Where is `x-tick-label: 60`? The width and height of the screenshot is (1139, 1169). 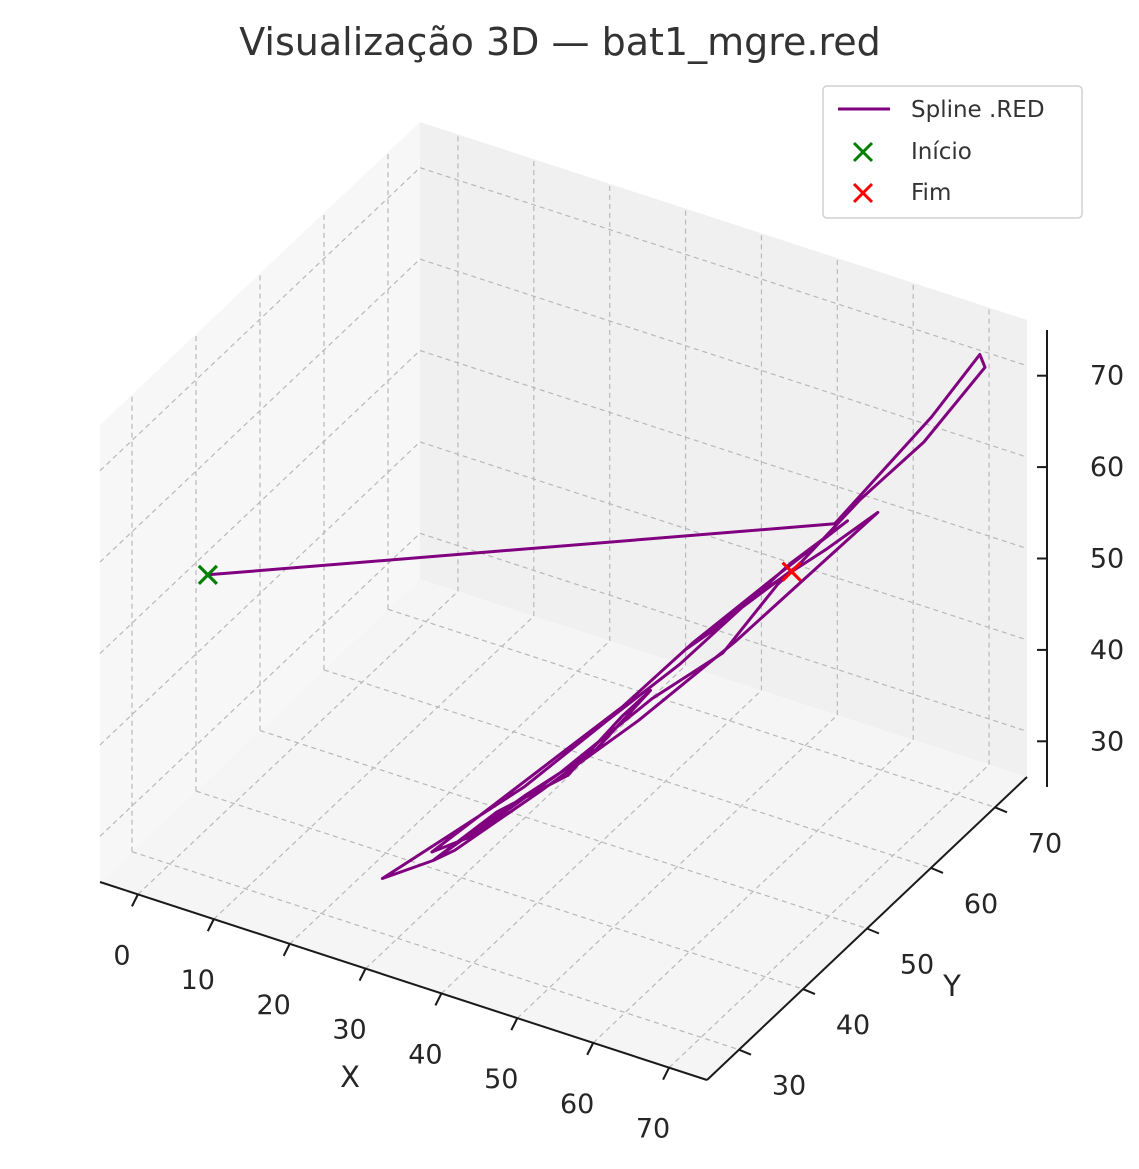 x-tick-label: 60 is located at coordinates (577, 1104).